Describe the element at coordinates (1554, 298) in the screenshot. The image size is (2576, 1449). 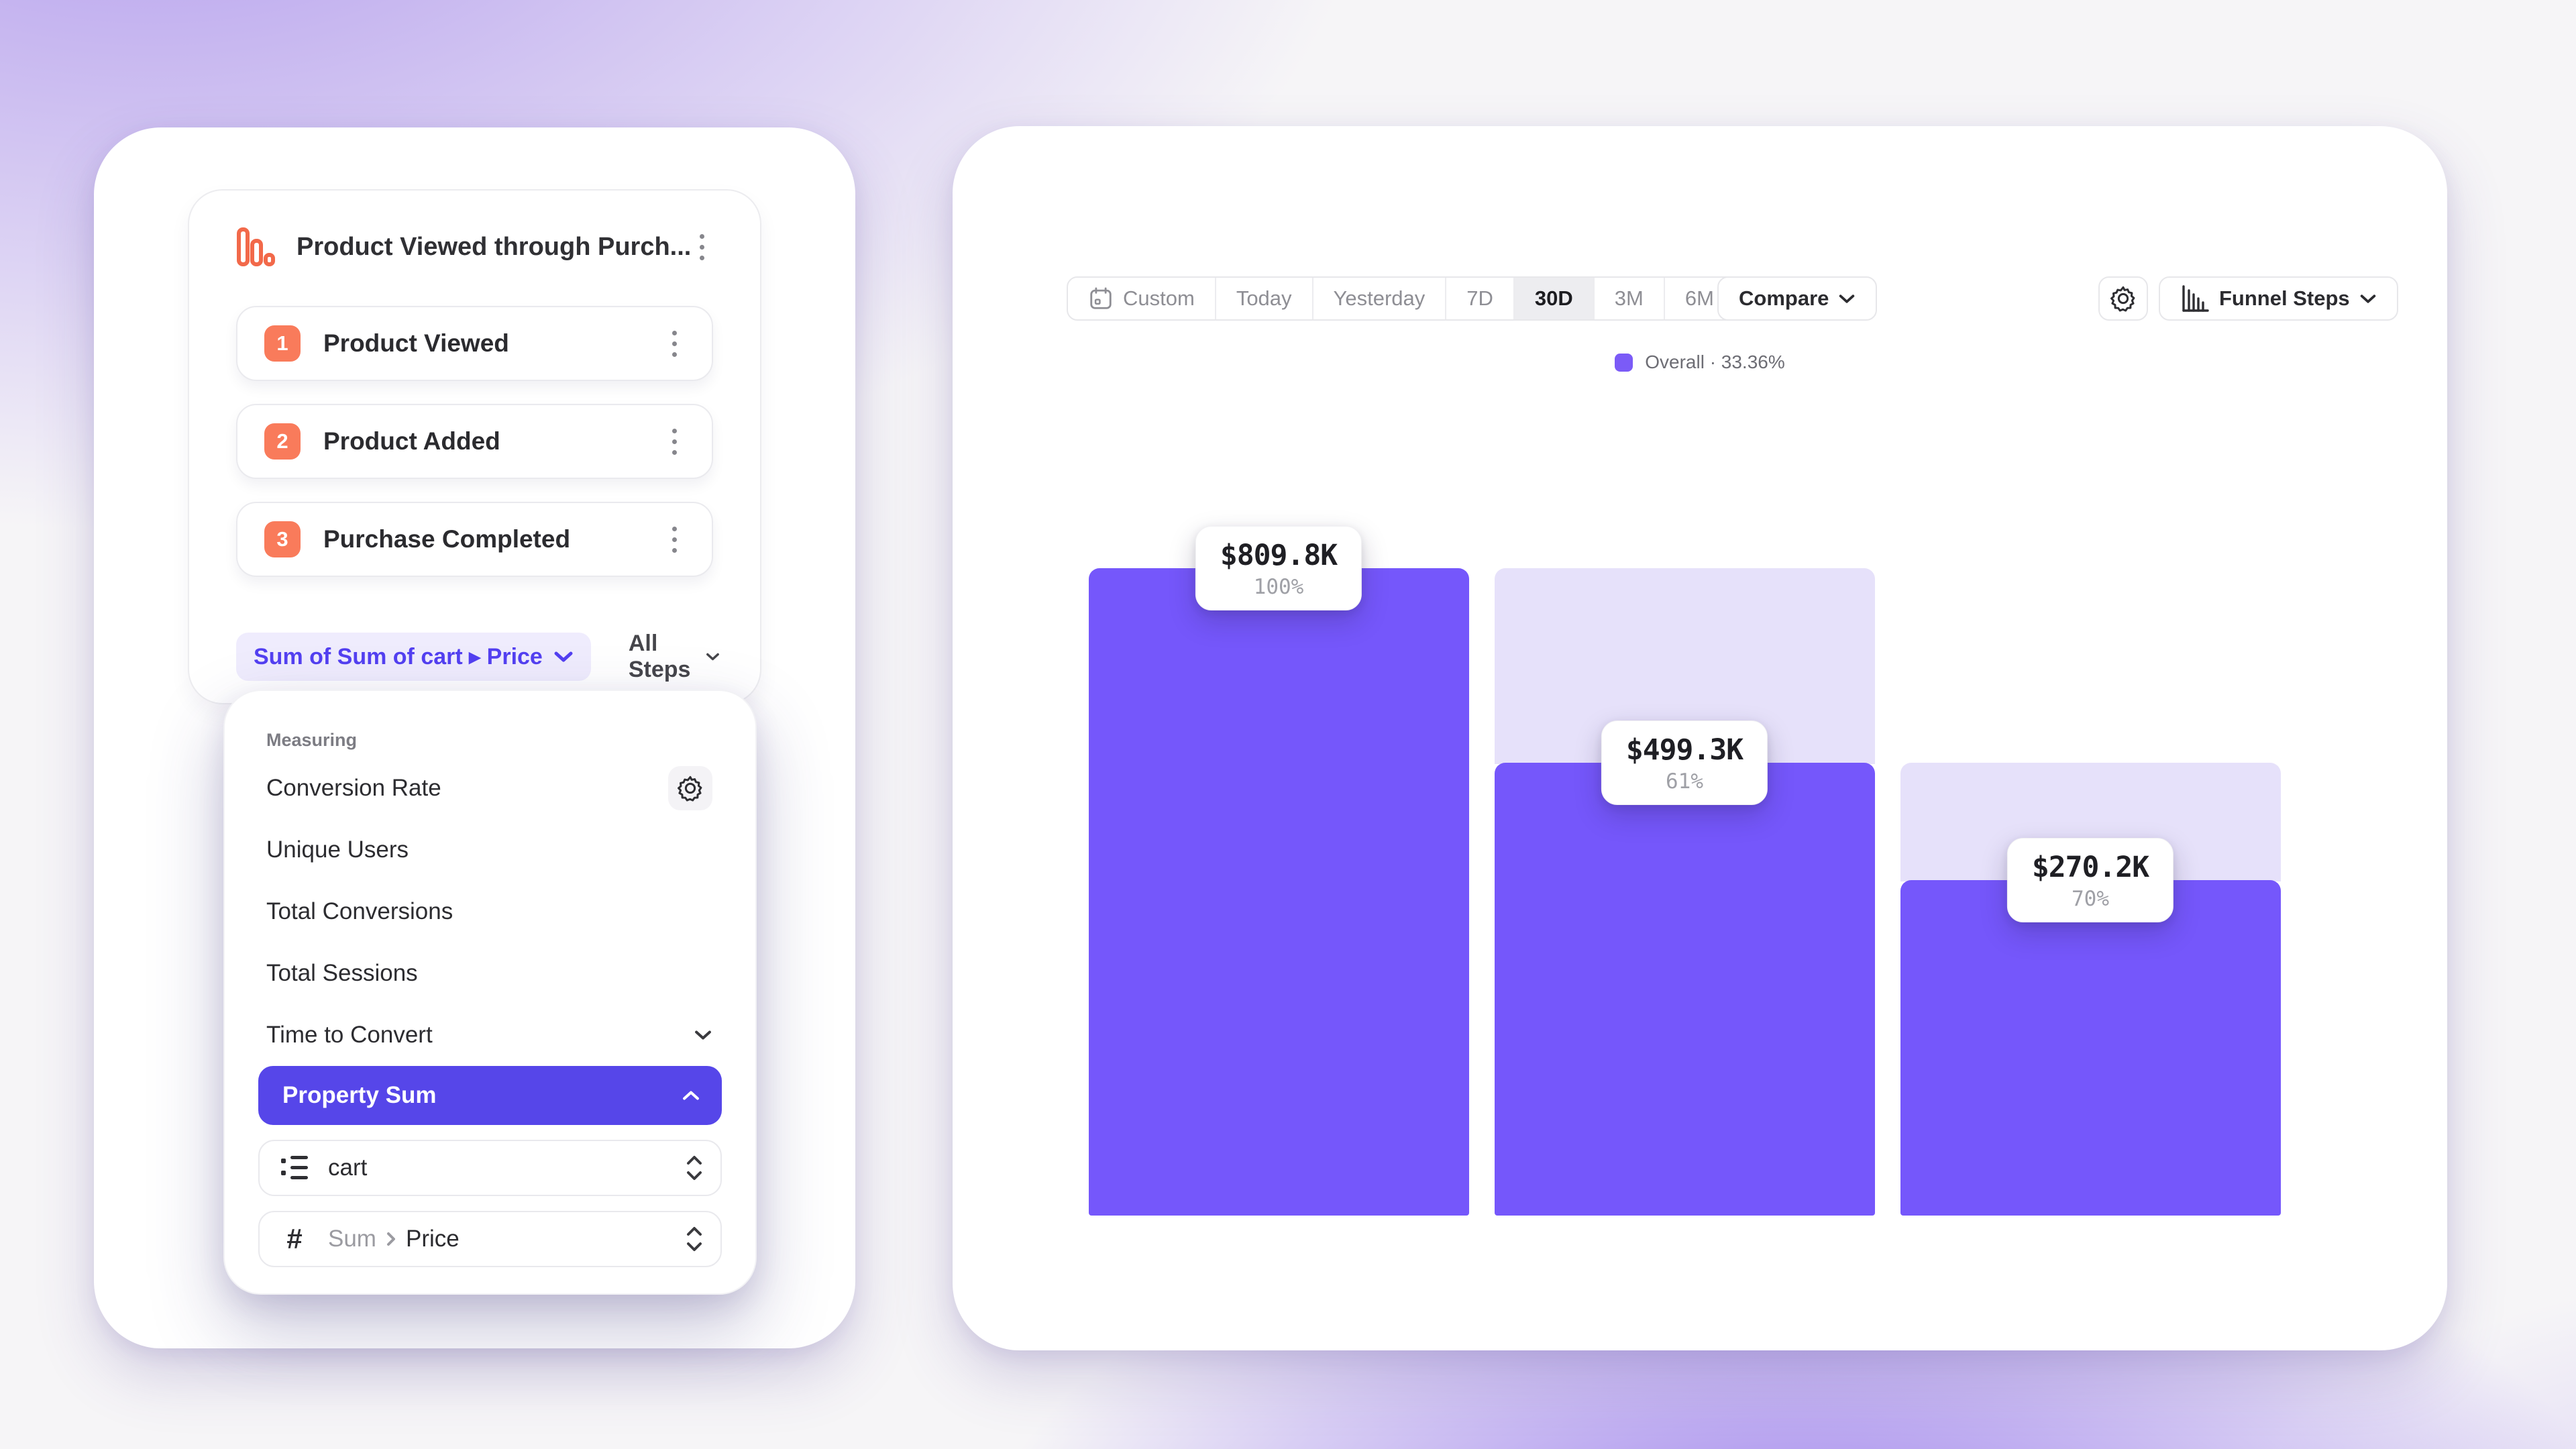
I see `range-30d: 30D` at that location.